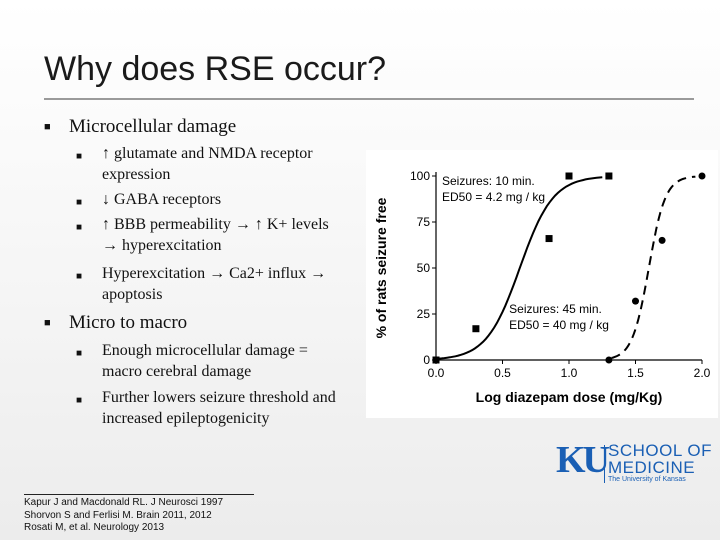 This screenshot has width=720, height=540. Describe the element at coordinates (583, 460) in the screenshot. I see `ku-logo-mark: KU` at that location.